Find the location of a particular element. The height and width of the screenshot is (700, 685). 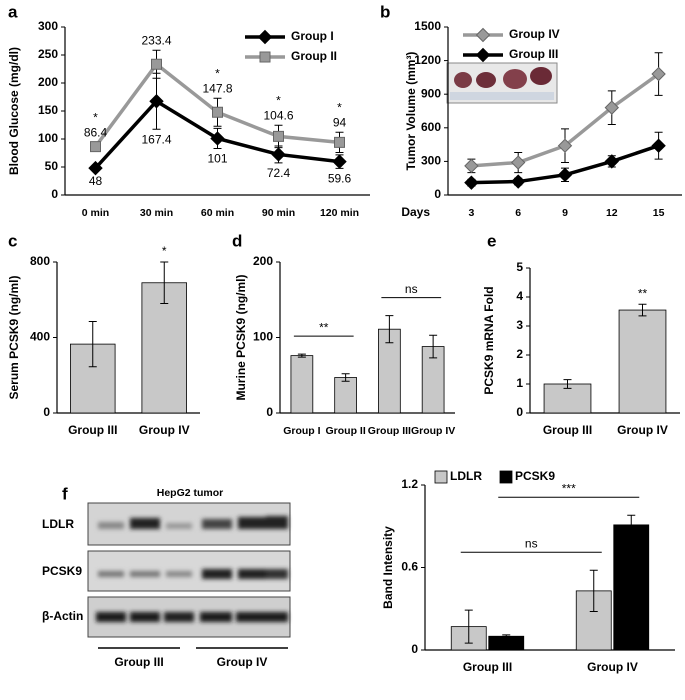

blot-row-label: LDLR is located at coordinates (58, 524).